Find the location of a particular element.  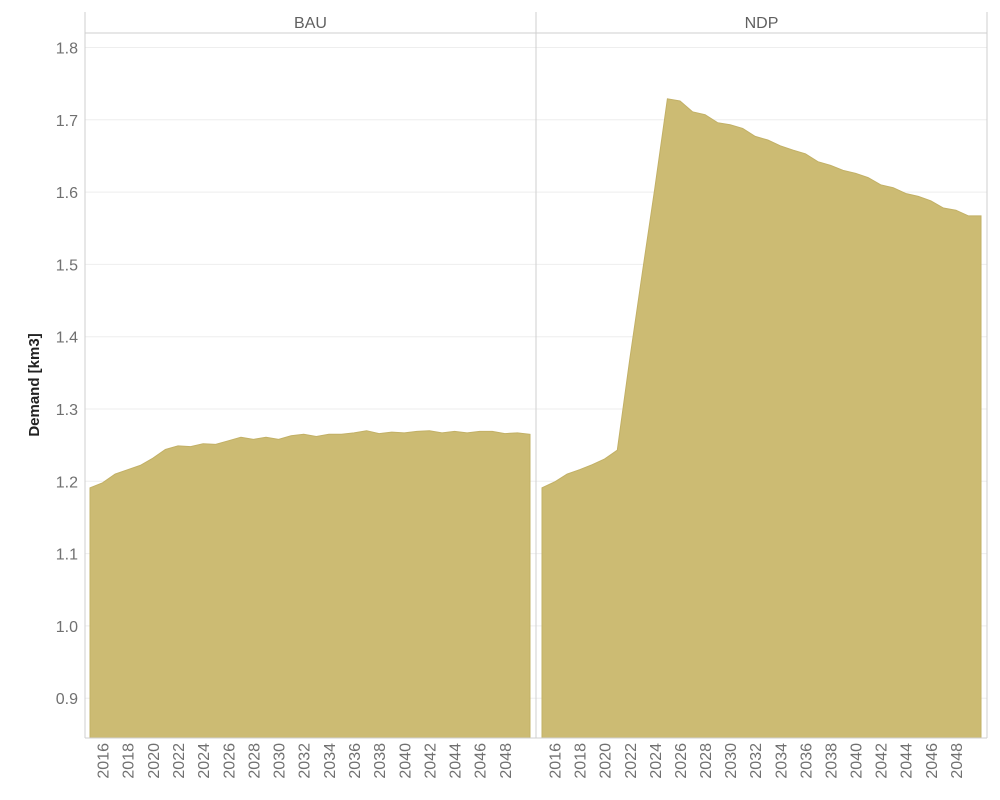

y-tick-label: 1.2 is located at coordinates (67, 482).